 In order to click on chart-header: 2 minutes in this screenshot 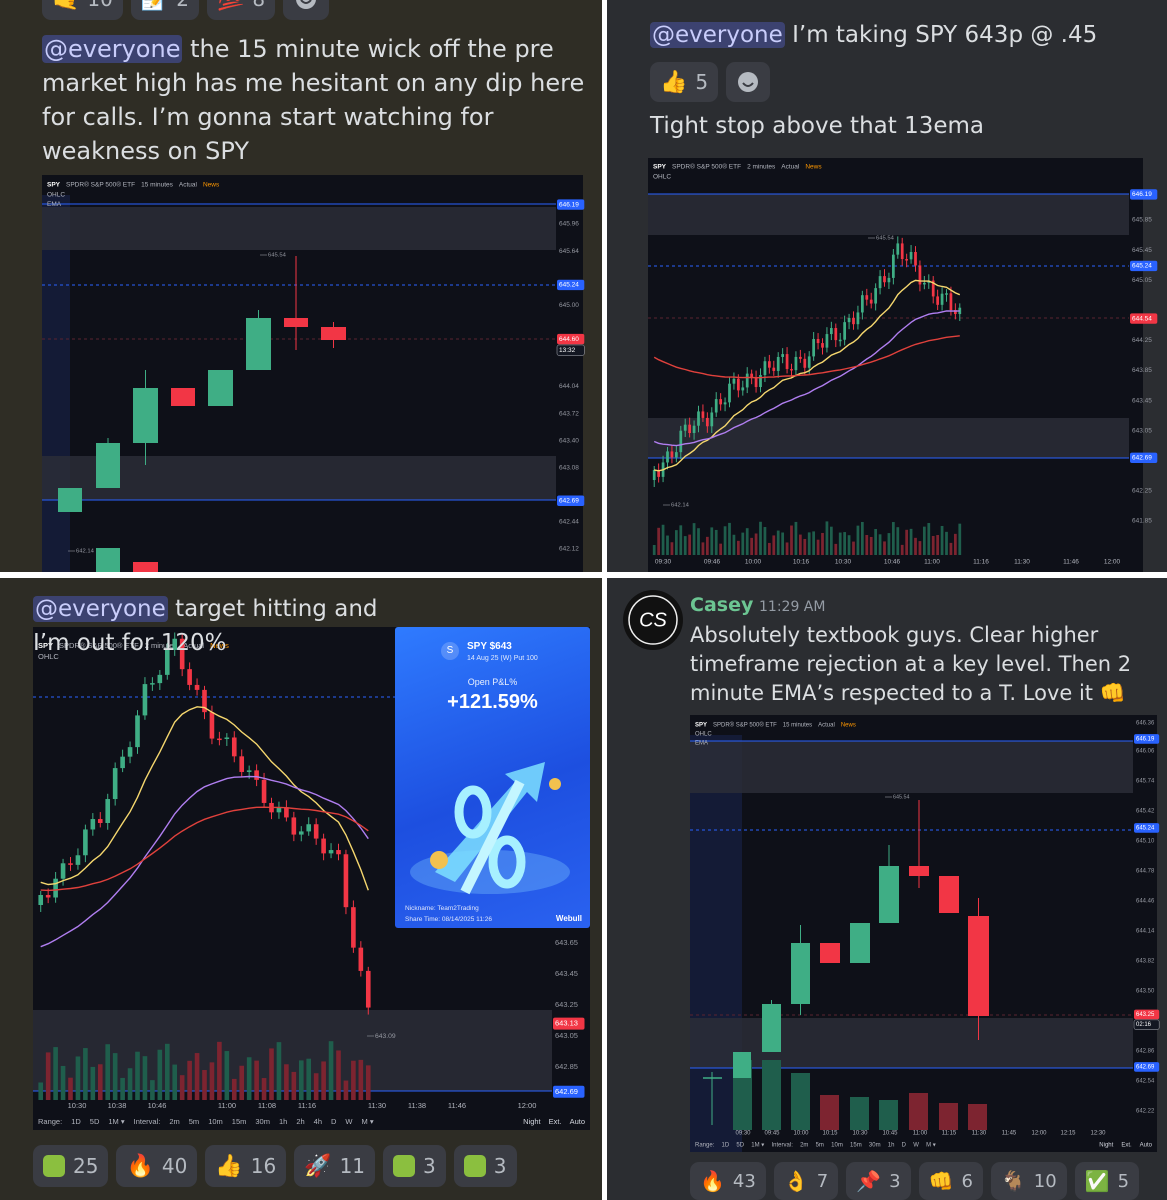, I will do `click(761, 167)`.